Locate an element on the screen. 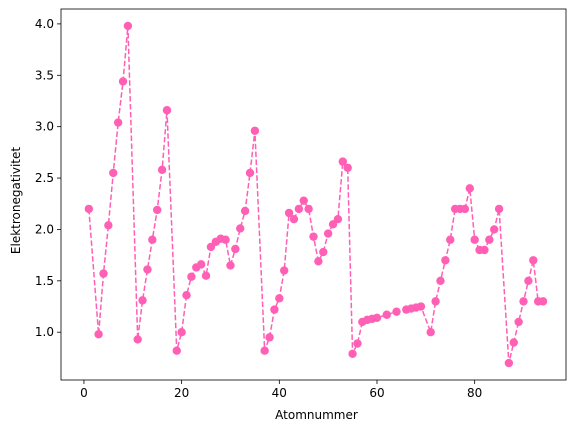 The width and height of the screenshot is (567, 432). y-tick-label: 1.5 is located at coordinates (44, 281).